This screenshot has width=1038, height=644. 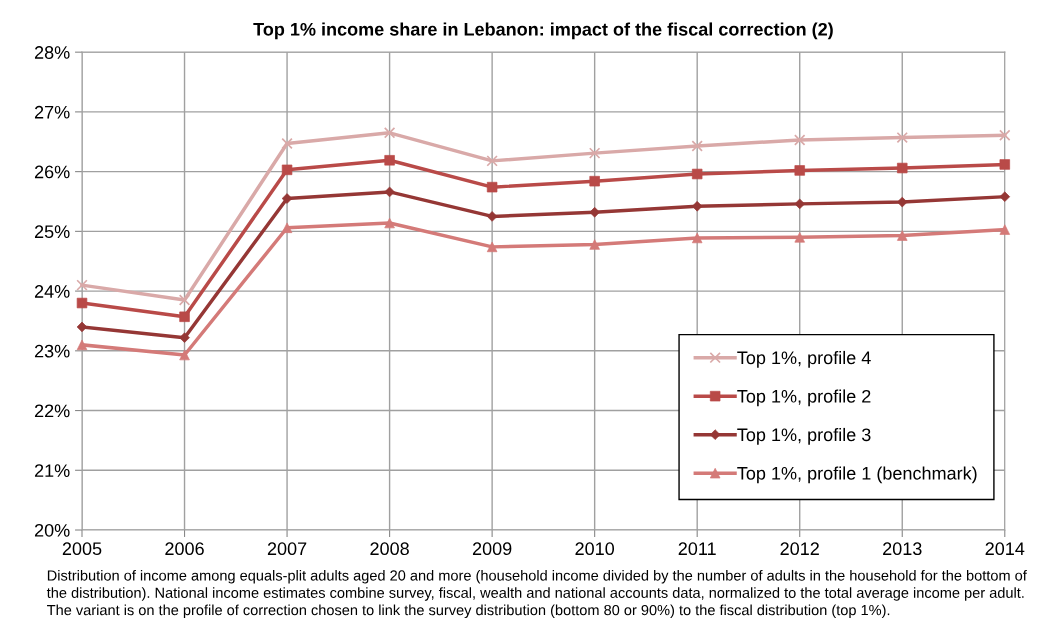 What do you see at coordinates (804, 359) in the screenshot?
I see `legend-label: Top 1%, profile 4` at bounding box center [804, 359].